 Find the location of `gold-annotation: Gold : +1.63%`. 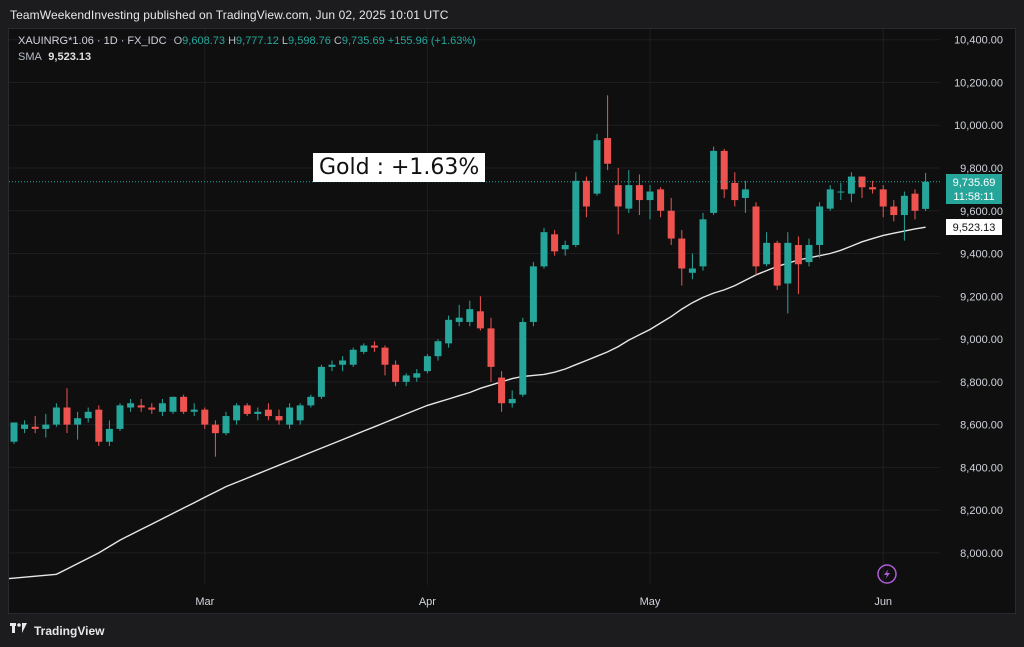

gold-annotation: Gold : +1.63% is located at coordinates (399, 167).